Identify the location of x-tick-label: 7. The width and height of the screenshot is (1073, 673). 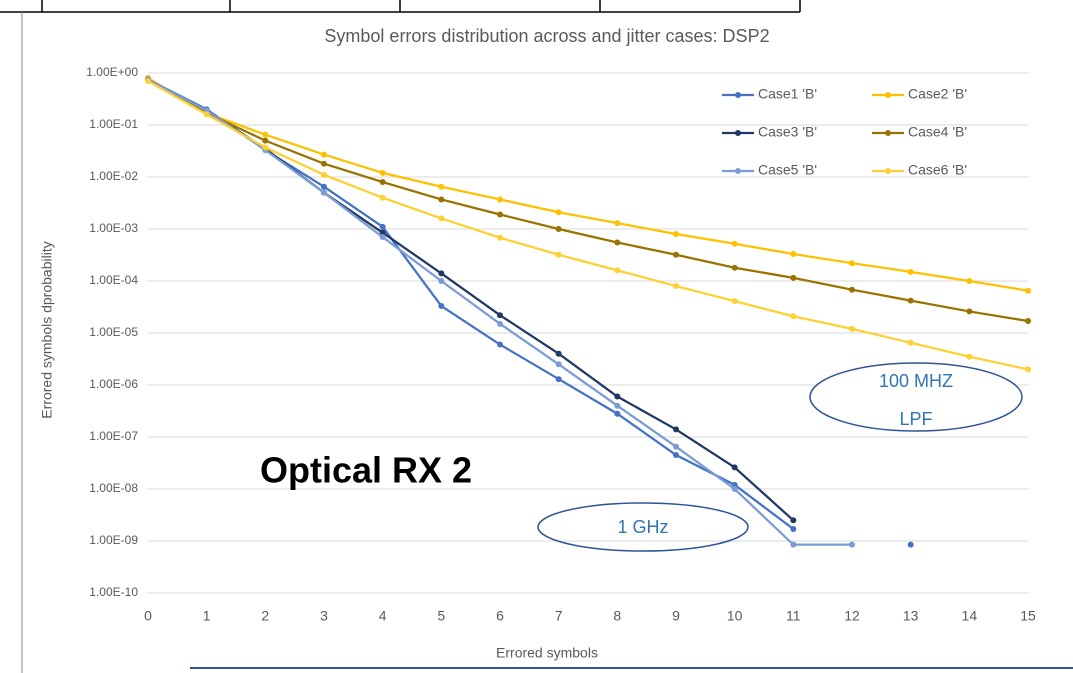
(559, 616).